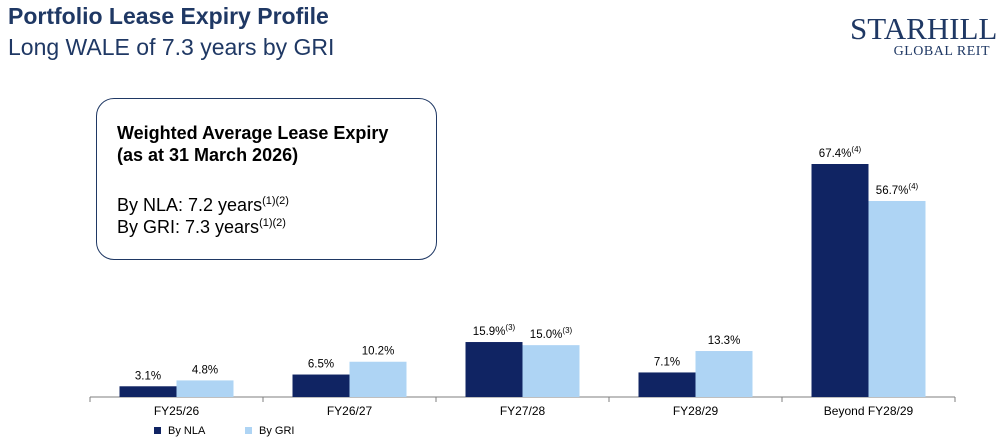 The image size is (1000, 446). Describe the element at coordinates (171, 47) in the screenshot. I see `page-subtitle: Long WALE of 7.3 years by GRI` at that location.